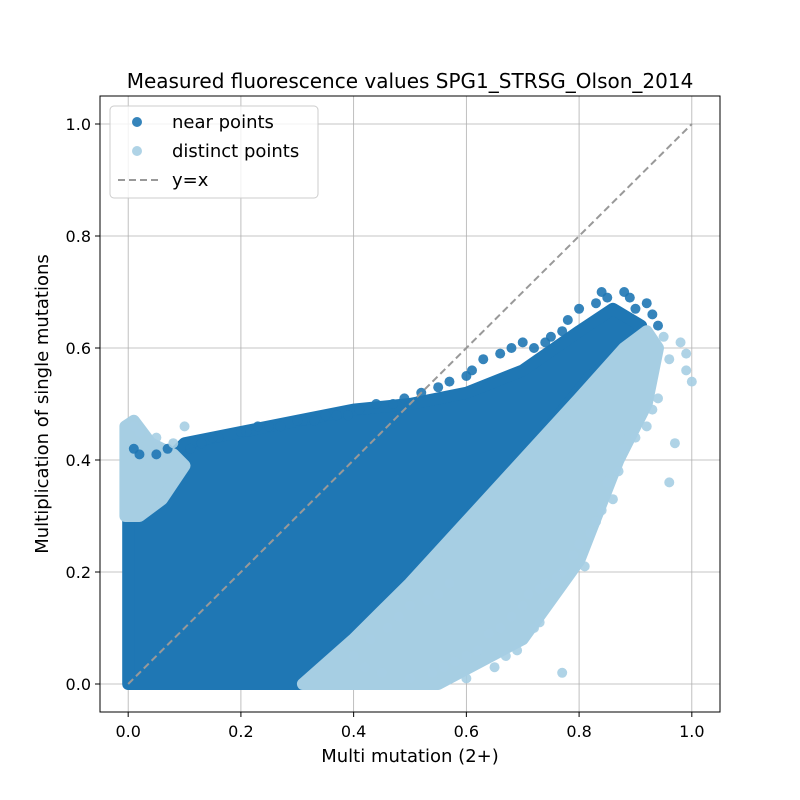  What do you see at coordinates (691, 731) in the screenshot?
I see `x-tick-label: 1.0` at bounding box center [691, 731].